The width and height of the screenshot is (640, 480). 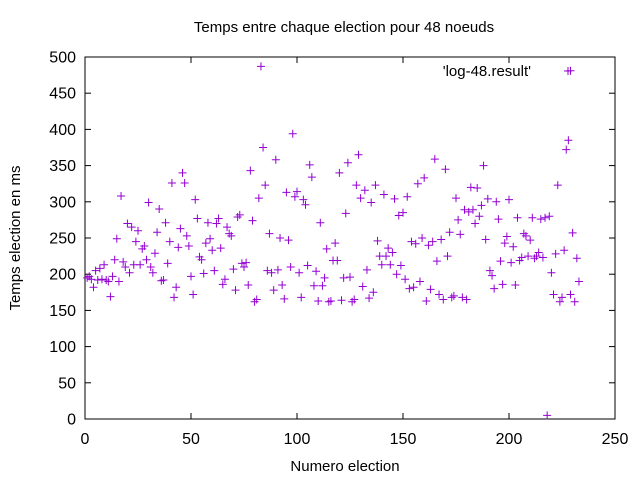 What do you see at coordinates (62, 94) in the screenshot?
I see `y-tick-label: 450` at bounding box center [62, 94].